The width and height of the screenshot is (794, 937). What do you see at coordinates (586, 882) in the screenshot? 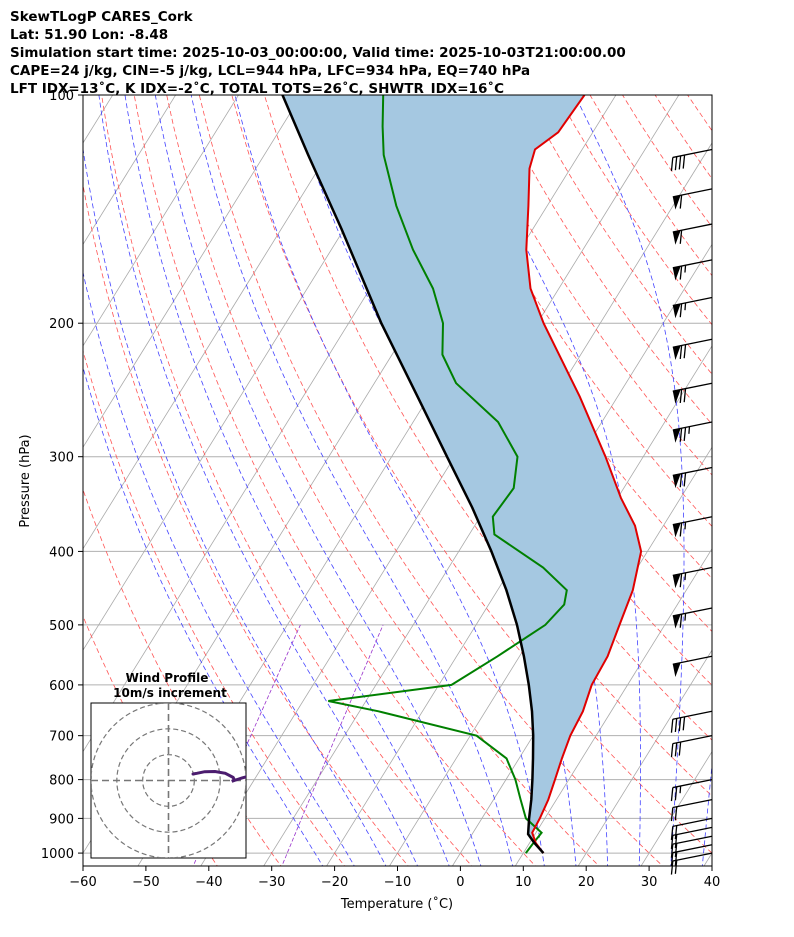
I see `x-tick-label: 20` at bounding box center [586, 882].